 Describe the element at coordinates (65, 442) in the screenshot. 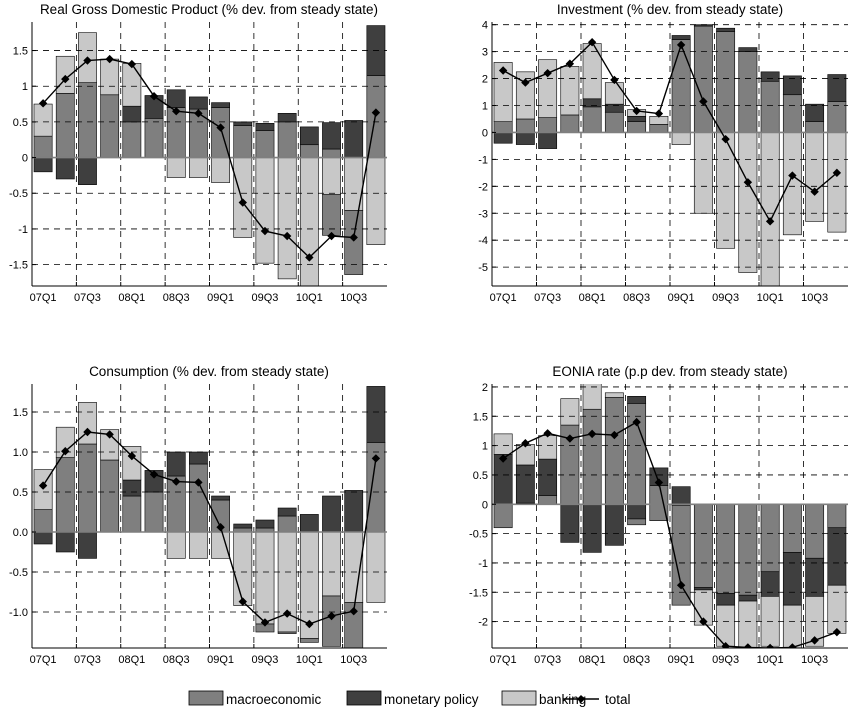

I see `bar-banking-07Q2` at that location.